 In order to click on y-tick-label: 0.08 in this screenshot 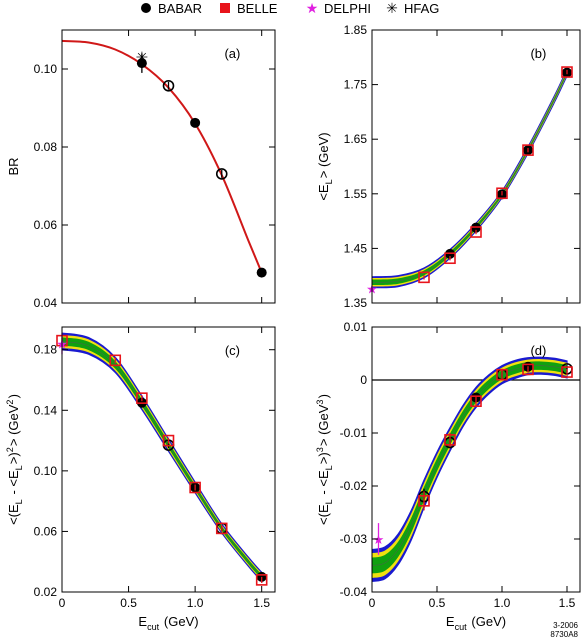, I will do `click(46, 147)`.